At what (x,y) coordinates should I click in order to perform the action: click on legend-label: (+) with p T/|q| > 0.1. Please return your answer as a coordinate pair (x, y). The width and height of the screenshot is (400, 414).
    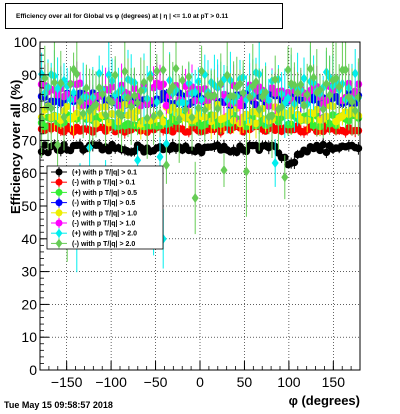
    Looking at the image, I should click on (104, 173).